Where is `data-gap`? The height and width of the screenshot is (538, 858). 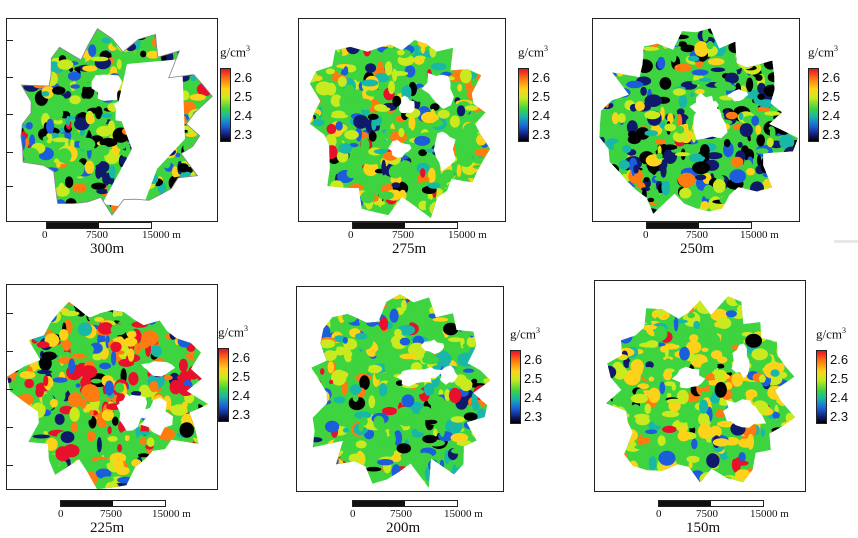
data-gap is located at coordinates (738, 95).